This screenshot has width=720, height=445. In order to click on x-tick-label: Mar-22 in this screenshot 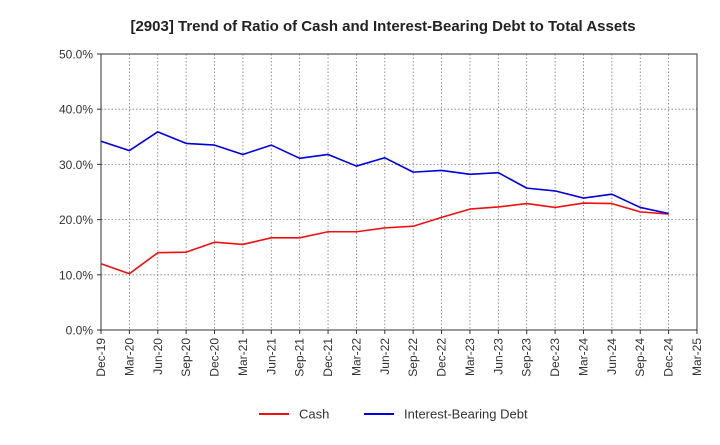, I will do `click(356, 357)`.